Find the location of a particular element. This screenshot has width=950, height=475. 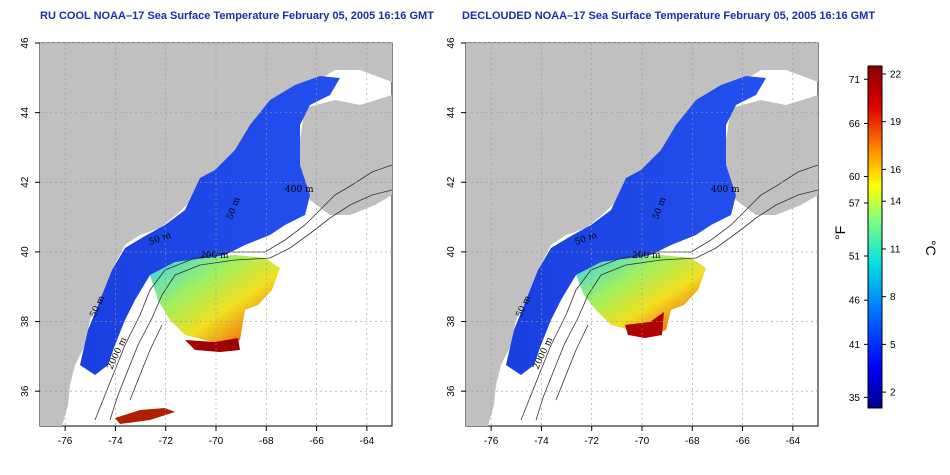

right-nova-scotia-land is located at coordinates (772, 155).